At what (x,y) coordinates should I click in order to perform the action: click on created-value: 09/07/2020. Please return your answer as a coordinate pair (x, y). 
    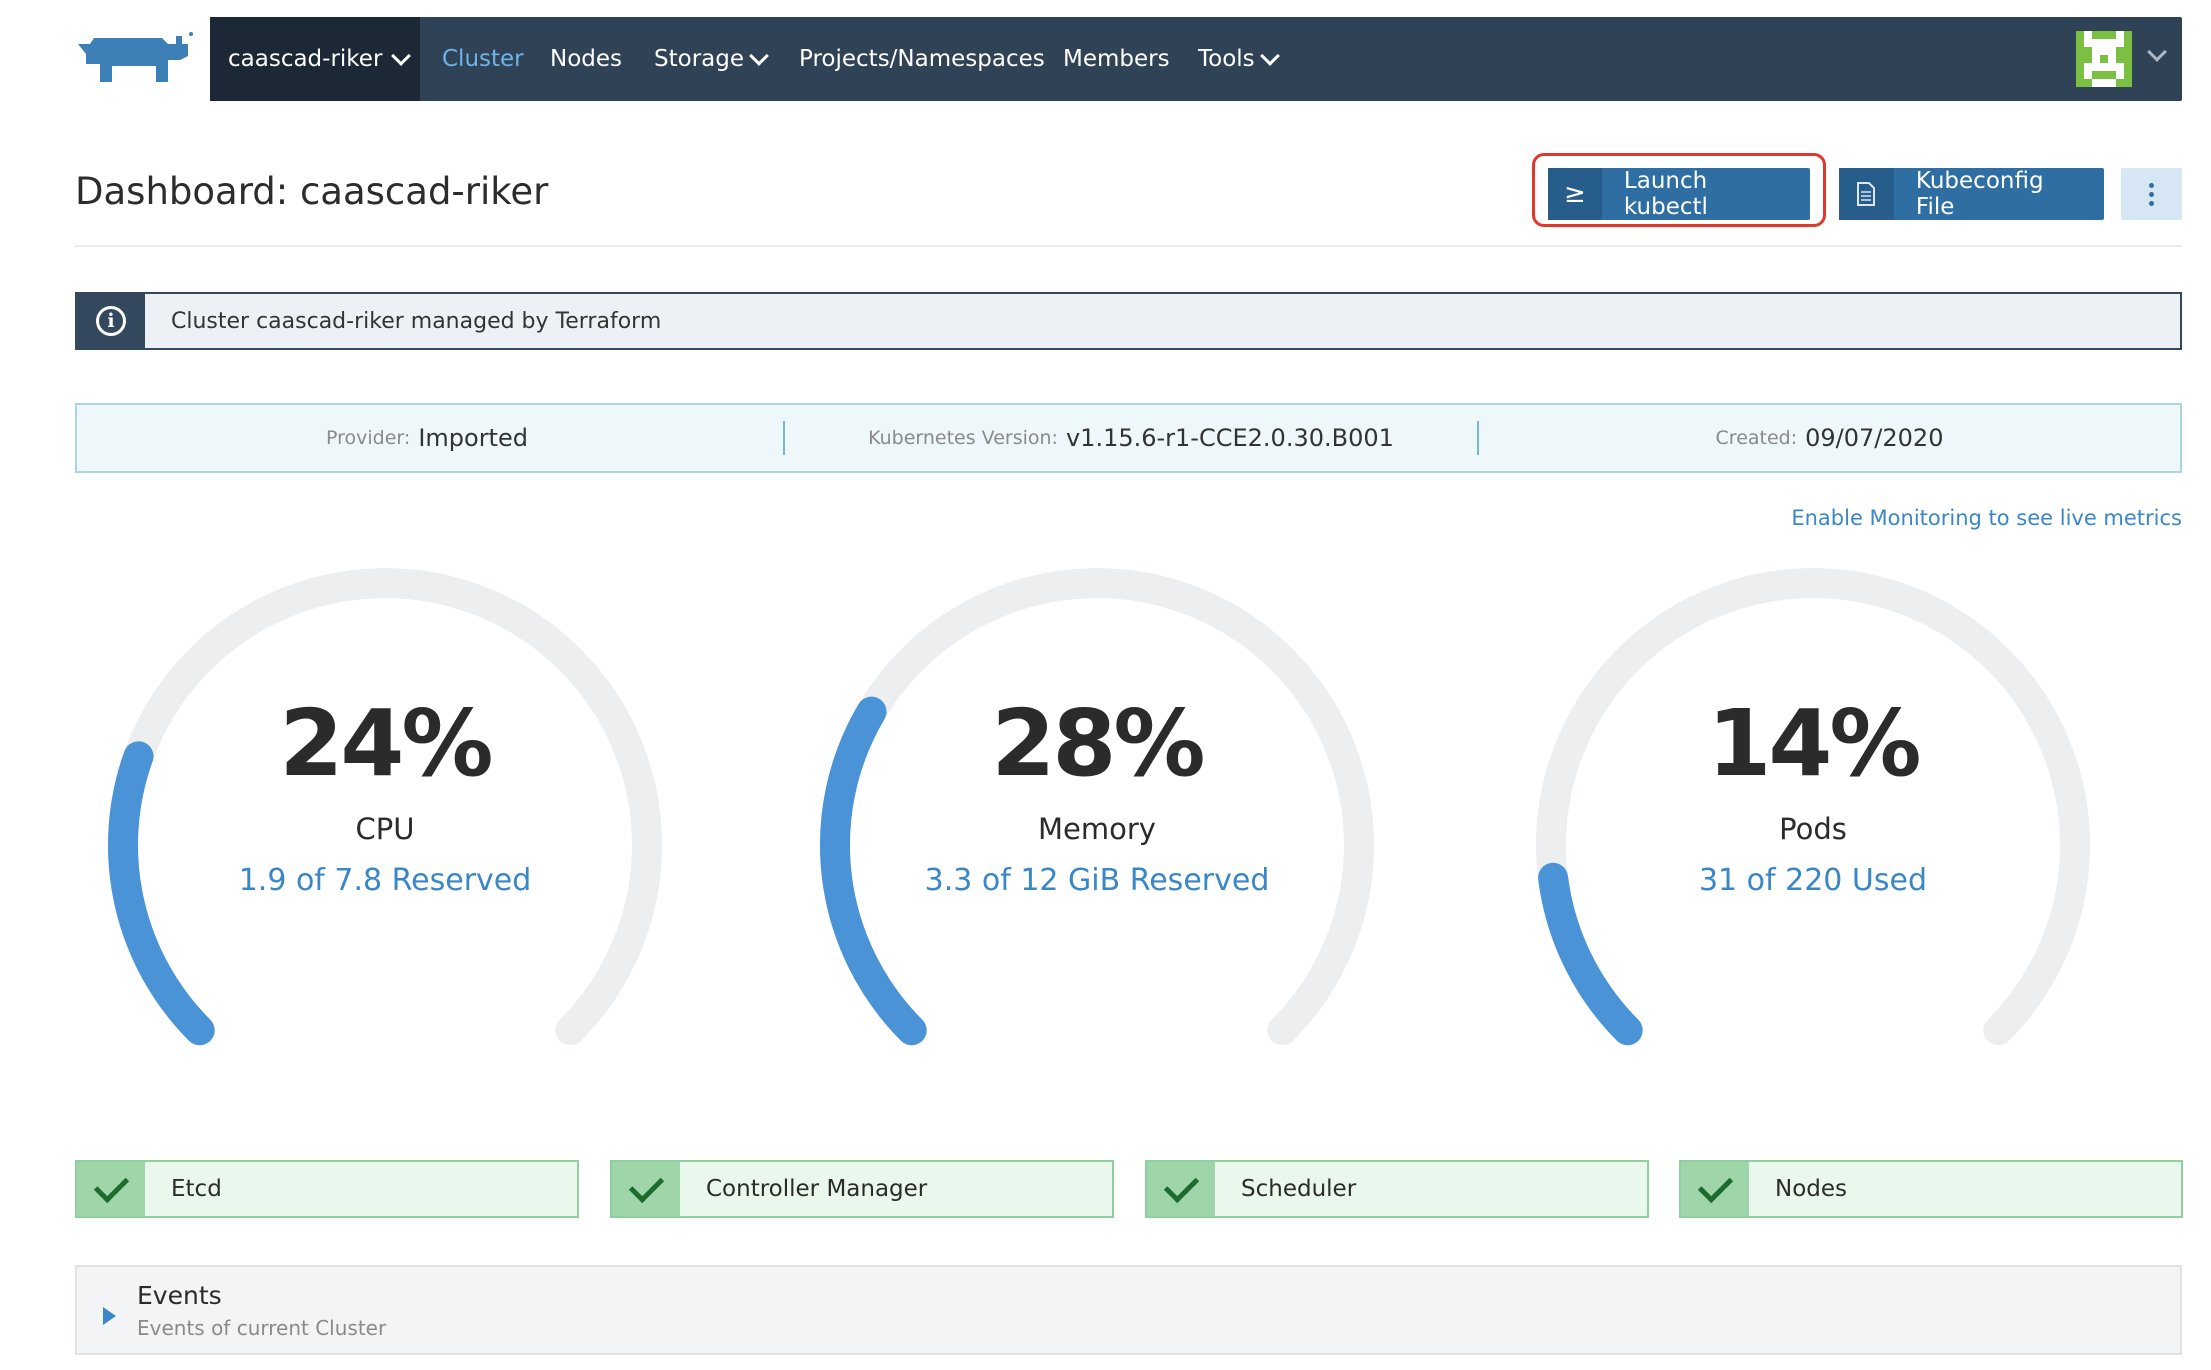
    Looking at the image, I should click on (1874, 438).